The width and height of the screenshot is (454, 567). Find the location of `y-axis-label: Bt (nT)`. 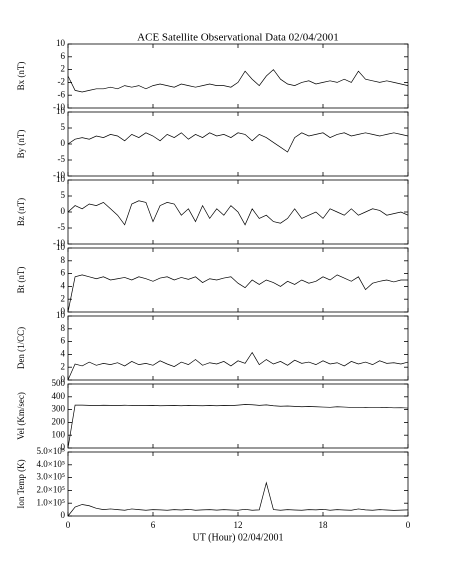

y-axis-label: Bt (nT) is located at coordinates (21, 280).